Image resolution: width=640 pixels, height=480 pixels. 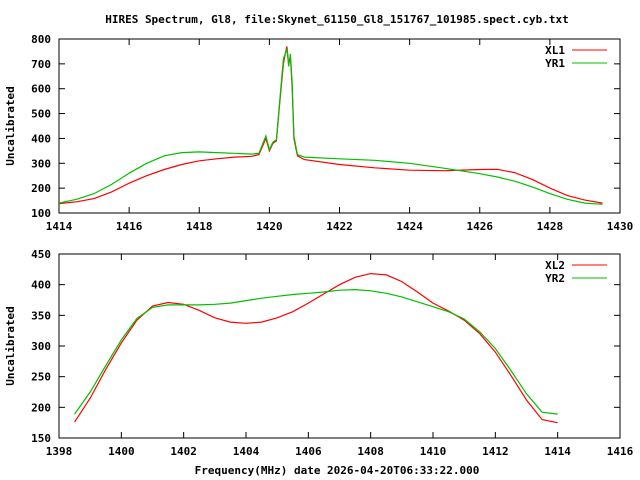 I want to click on x-tick-label: 1420, so click(x=269, y=226).